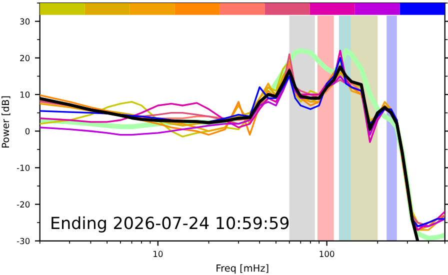 Image resolution: width=448 pixels, height=275 pixels. What do you see at coordinates (170, 224) in the screenshot?
I see `annotation: Ending 2026-07-24 10:59:59` at bounding box center [170, 224].